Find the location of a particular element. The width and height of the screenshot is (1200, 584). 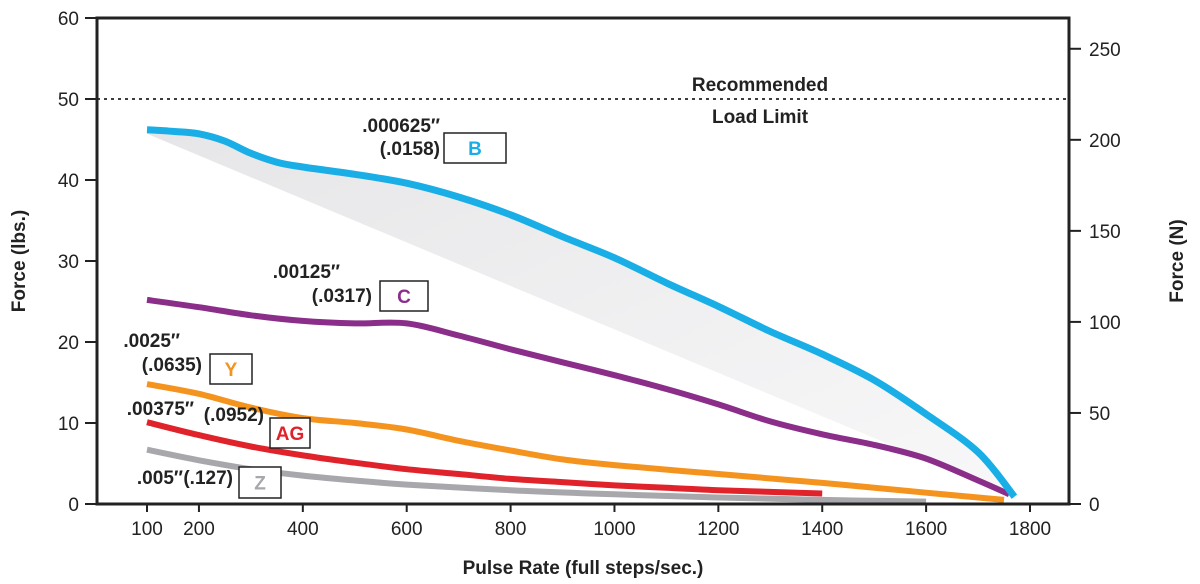

series-badge-z is located at coordinates (260, 482).